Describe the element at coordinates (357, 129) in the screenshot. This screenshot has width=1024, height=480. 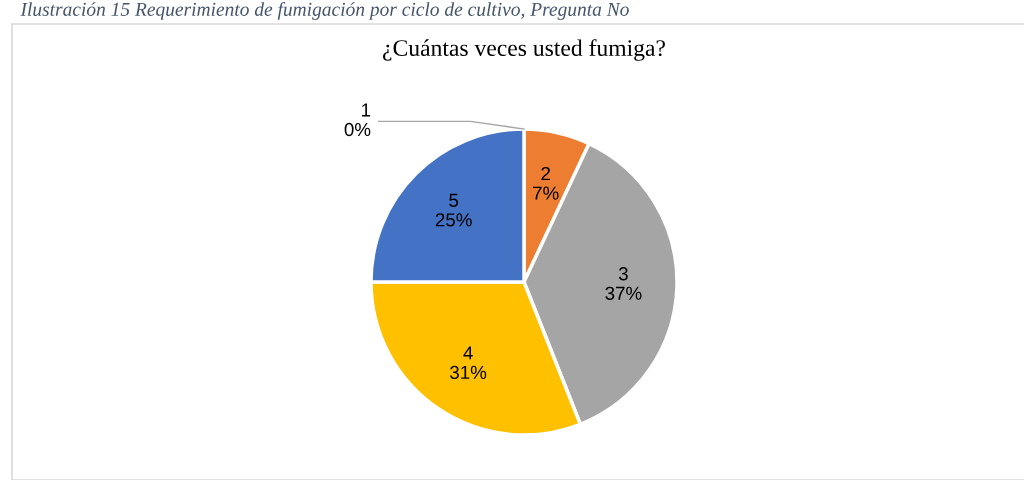
I see `text: 0%` at that location.